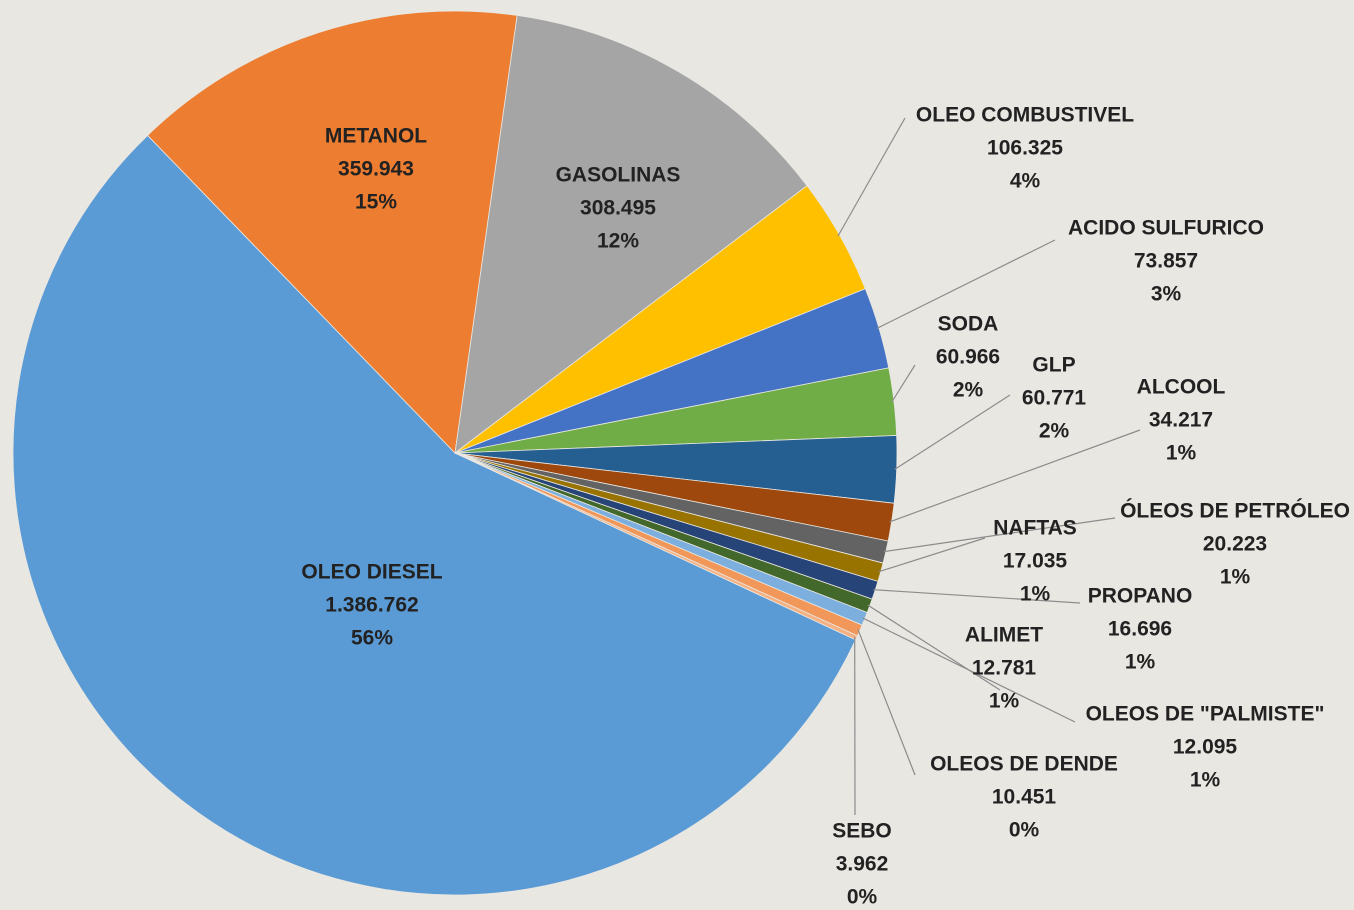  Describe the element at coordinates (376, 136) in the screenshot. I see `slice-label: METANOL` at that location.